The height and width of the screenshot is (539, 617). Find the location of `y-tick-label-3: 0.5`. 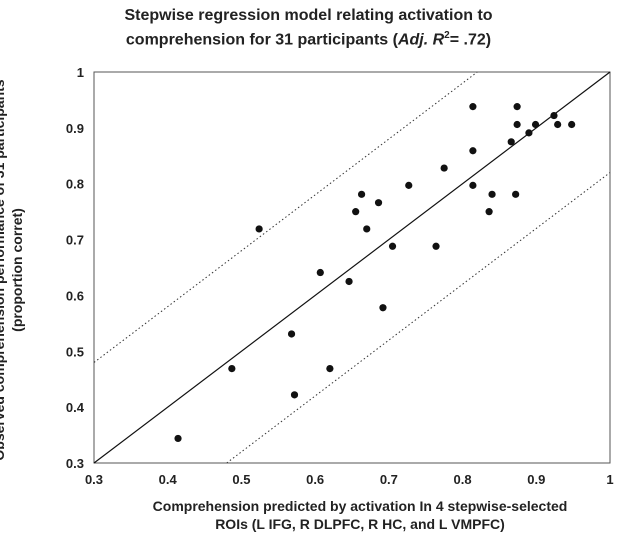

y-tick-label-3: 0.5 is located at coordinates (75, 351).